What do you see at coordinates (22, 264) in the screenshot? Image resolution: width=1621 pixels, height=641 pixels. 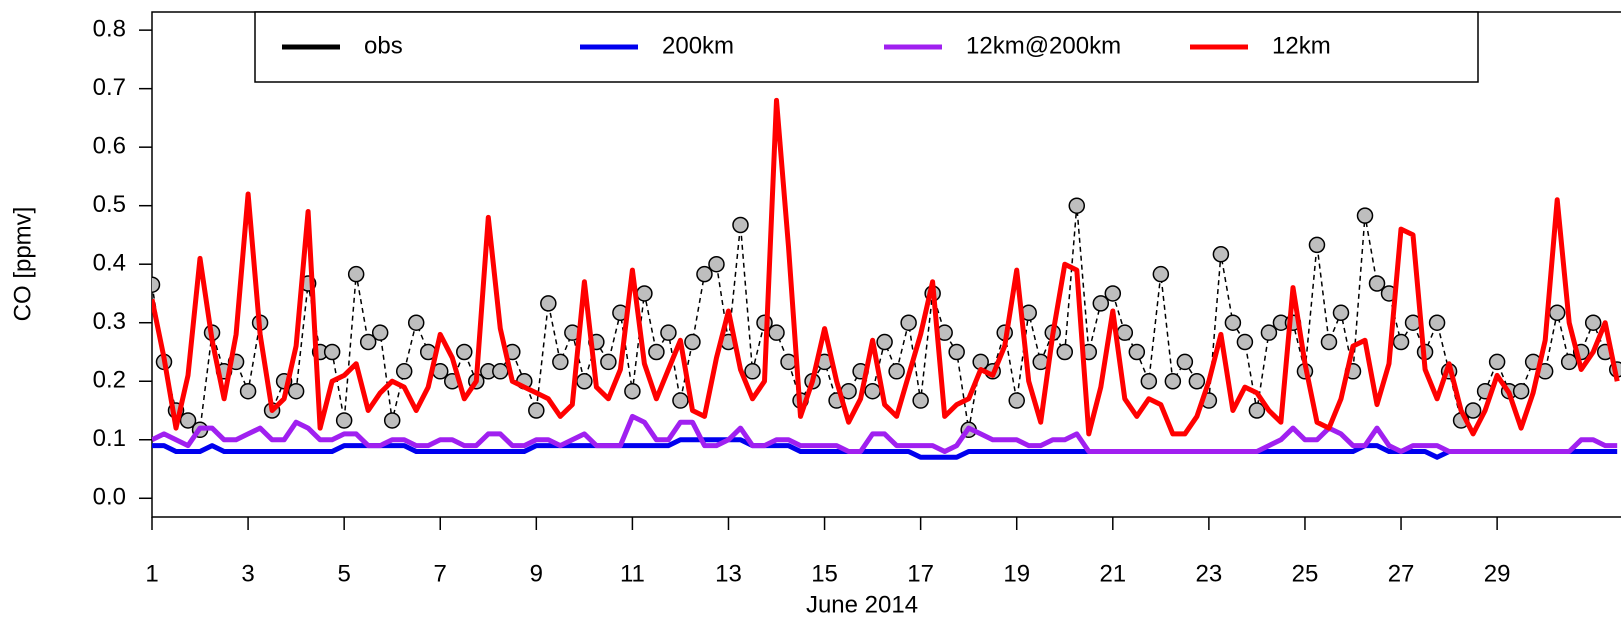 I see `y-axis-title: CO [ppmv]` at bounding box center [22, 264].